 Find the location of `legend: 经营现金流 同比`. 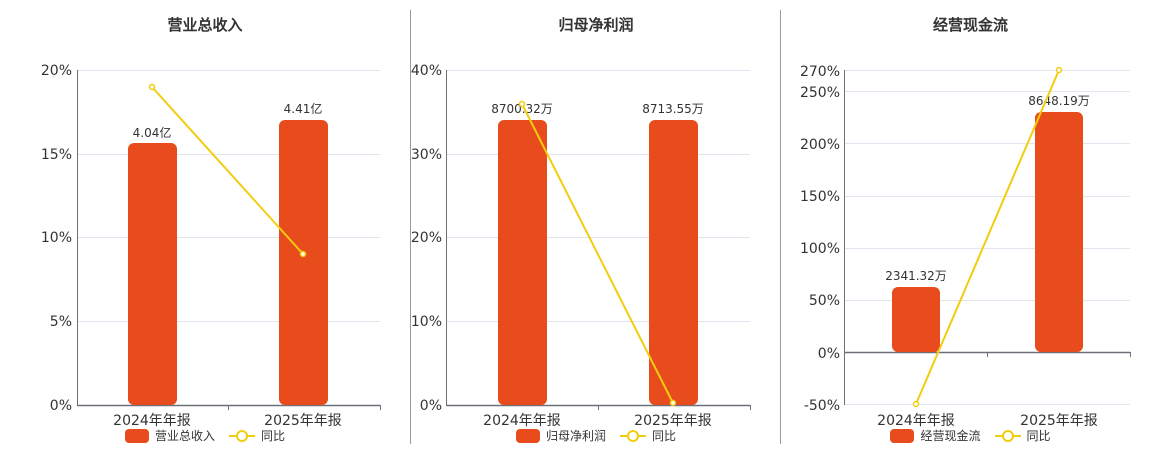

legend: 经营现金流 同比 is located at coordinates (970, 435).